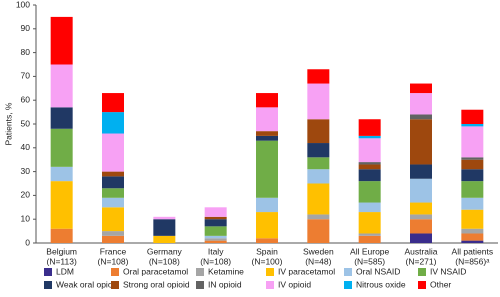 The image size is (500, 297). Describe the element at coordinates (226, 271) in the screenshot. I see `legend-label: Ketamine` at that location.